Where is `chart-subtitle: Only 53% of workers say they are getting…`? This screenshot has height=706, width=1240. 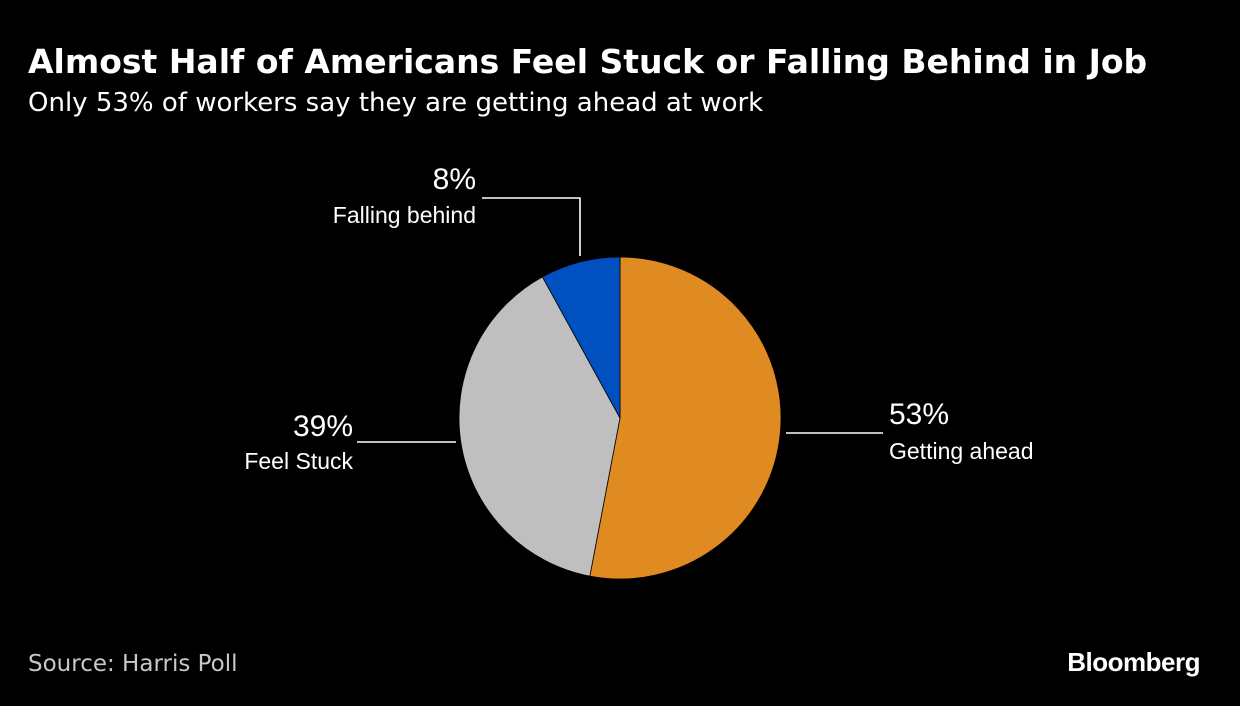 chart-subtitle: Only 53% of workers say they are getting… is located at coordinates (396, 103).